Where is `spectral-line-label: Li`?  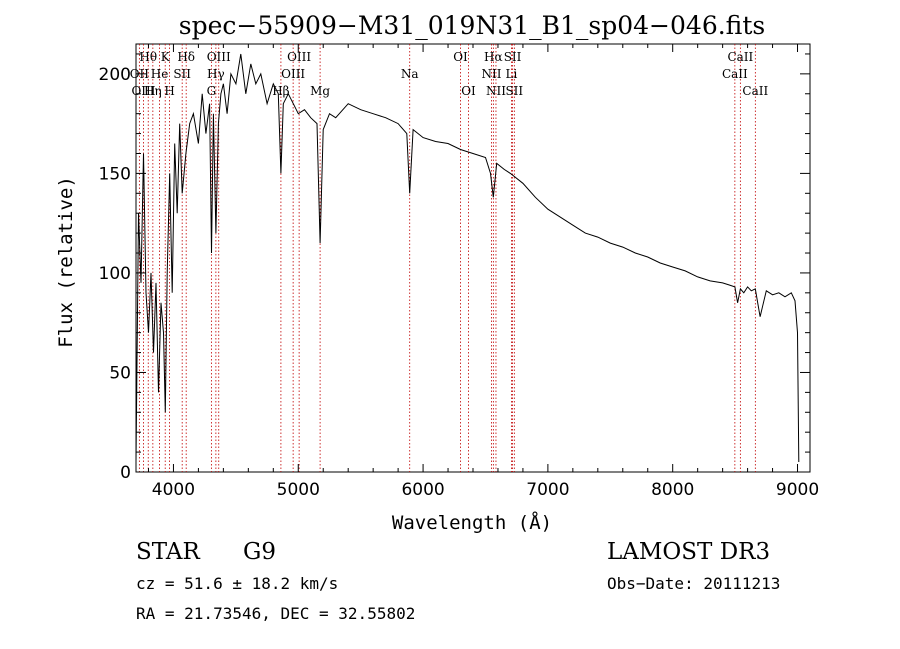
spectral-line-label: Li is located at coordinates (512, 74).